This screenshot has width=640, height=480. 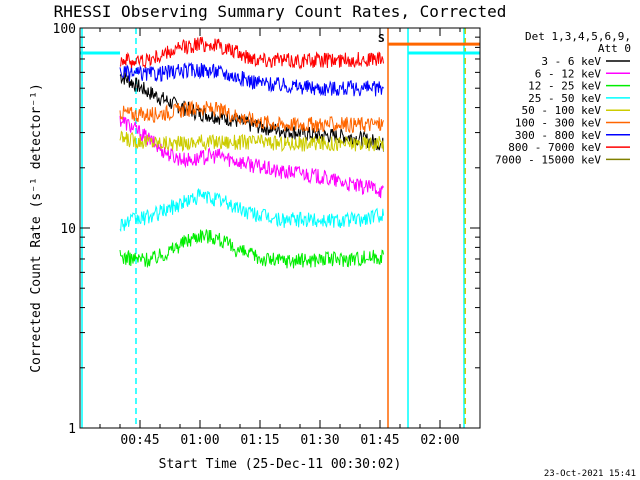 What do you see at coordinates (562, 110) in the screenshot?
I see `legend-label-5: 50 - 100 keV` at bounding box center [562, 110].